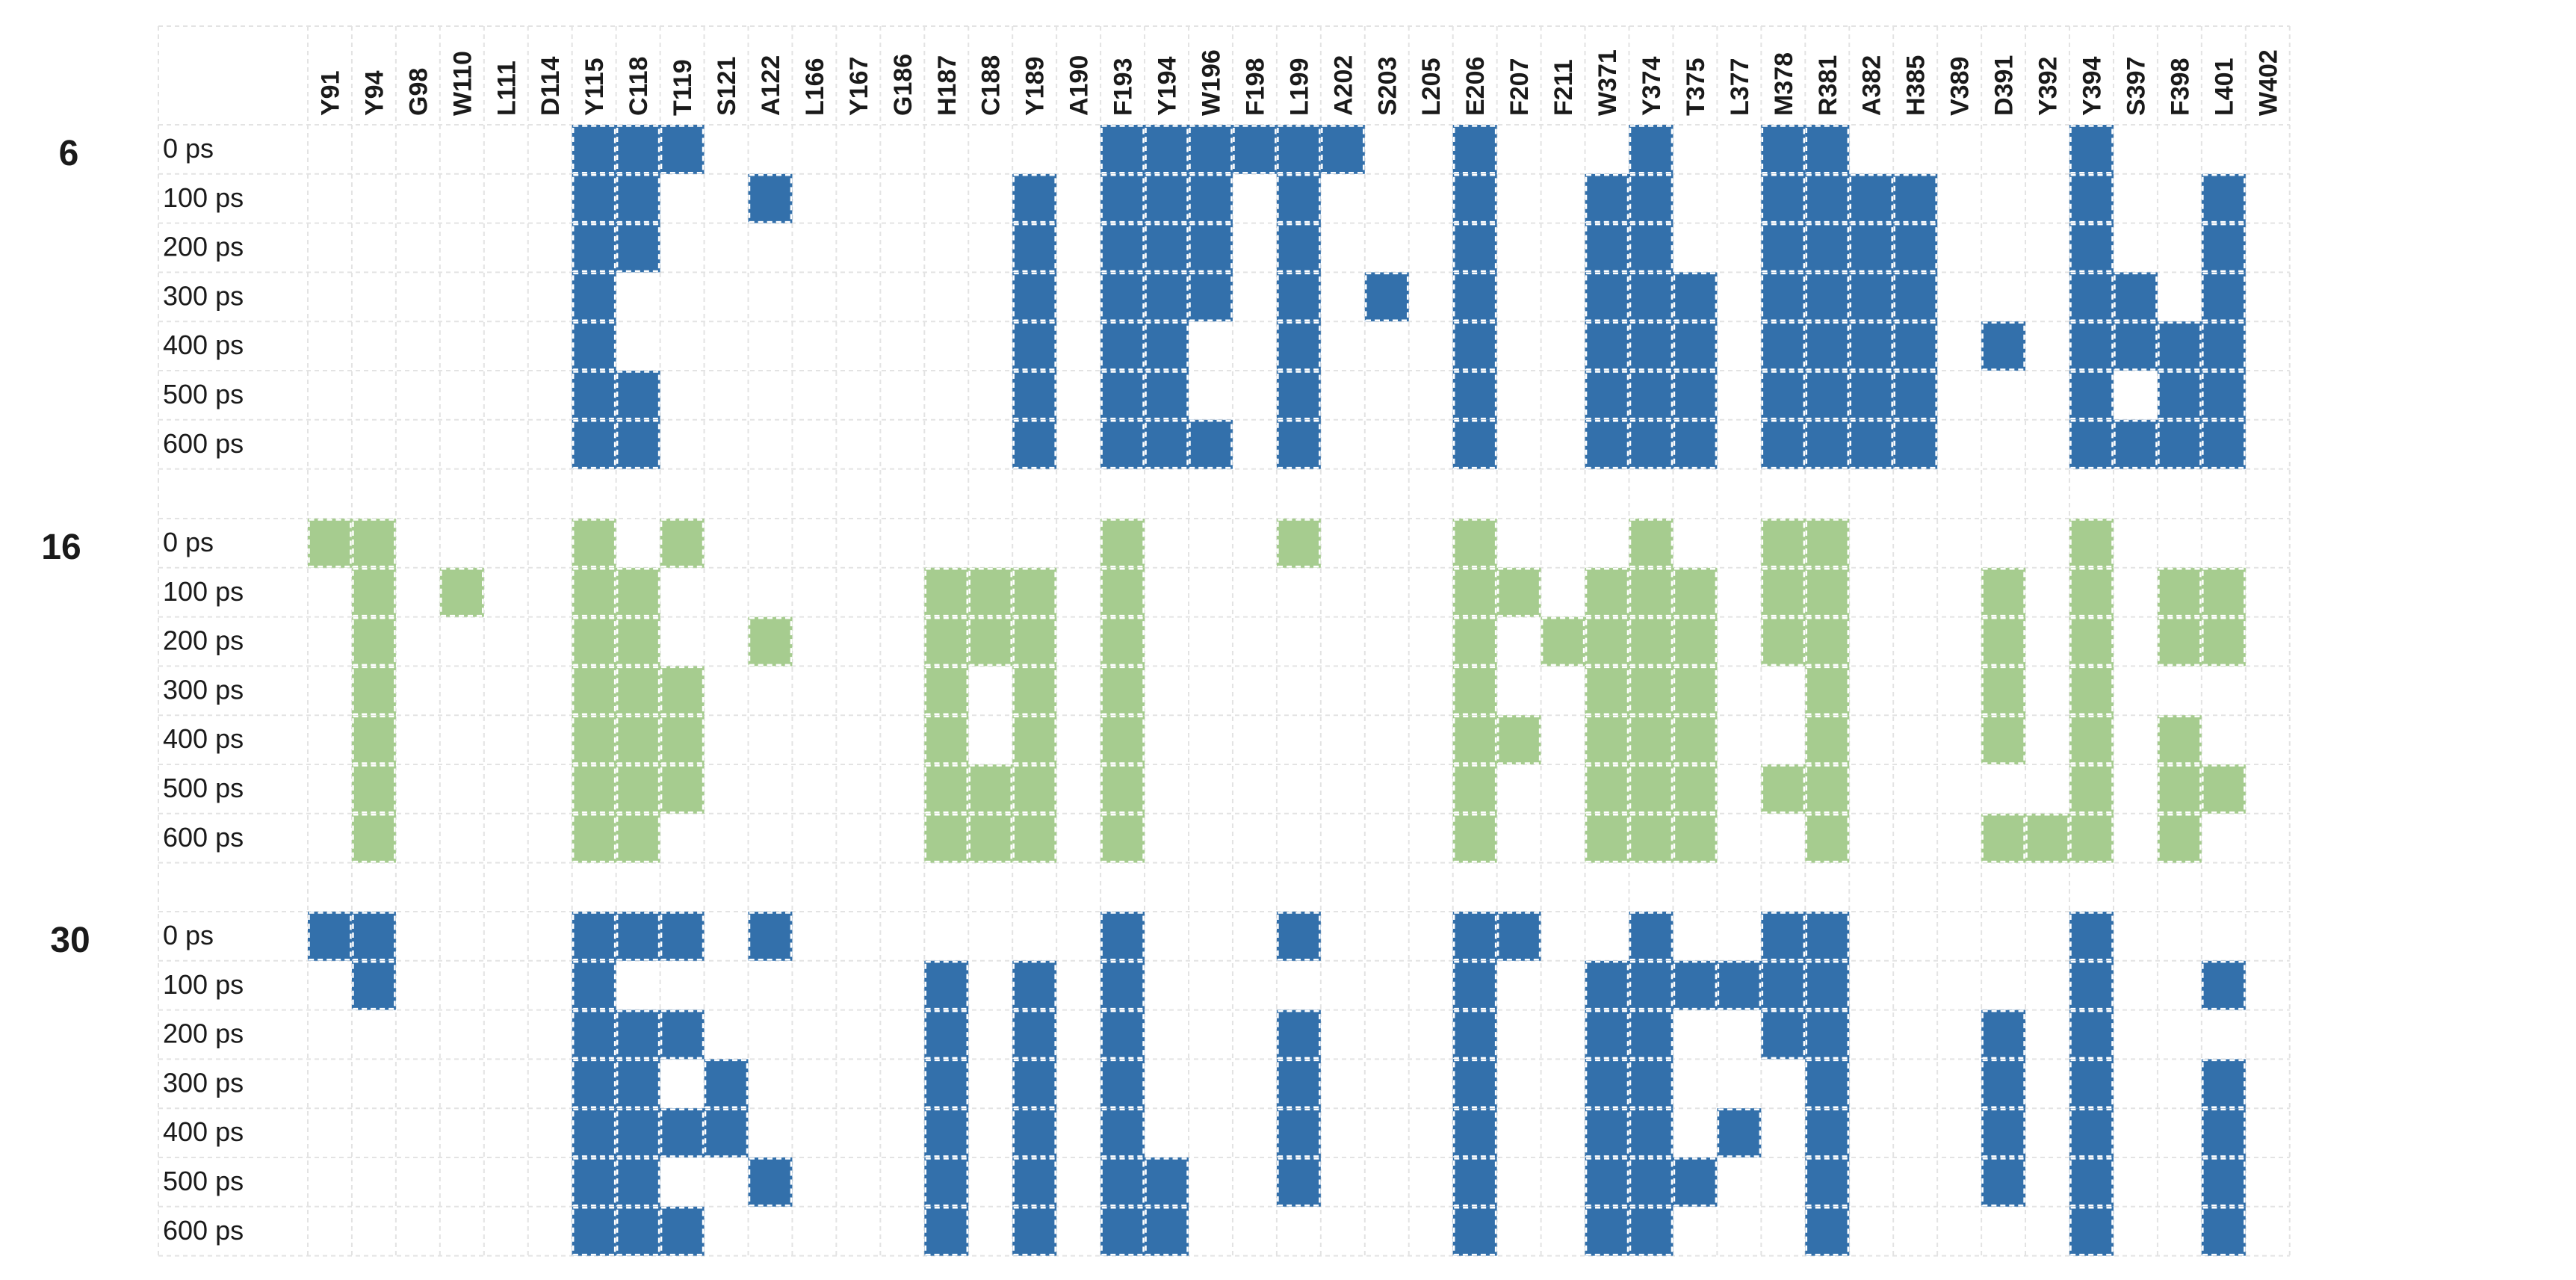 This screenshot has height=1280, width=2576. What do you see at coordinates (203, 592) in the screenshot?
I see `row-label: 100 ps` at bounding box center [203, 592].